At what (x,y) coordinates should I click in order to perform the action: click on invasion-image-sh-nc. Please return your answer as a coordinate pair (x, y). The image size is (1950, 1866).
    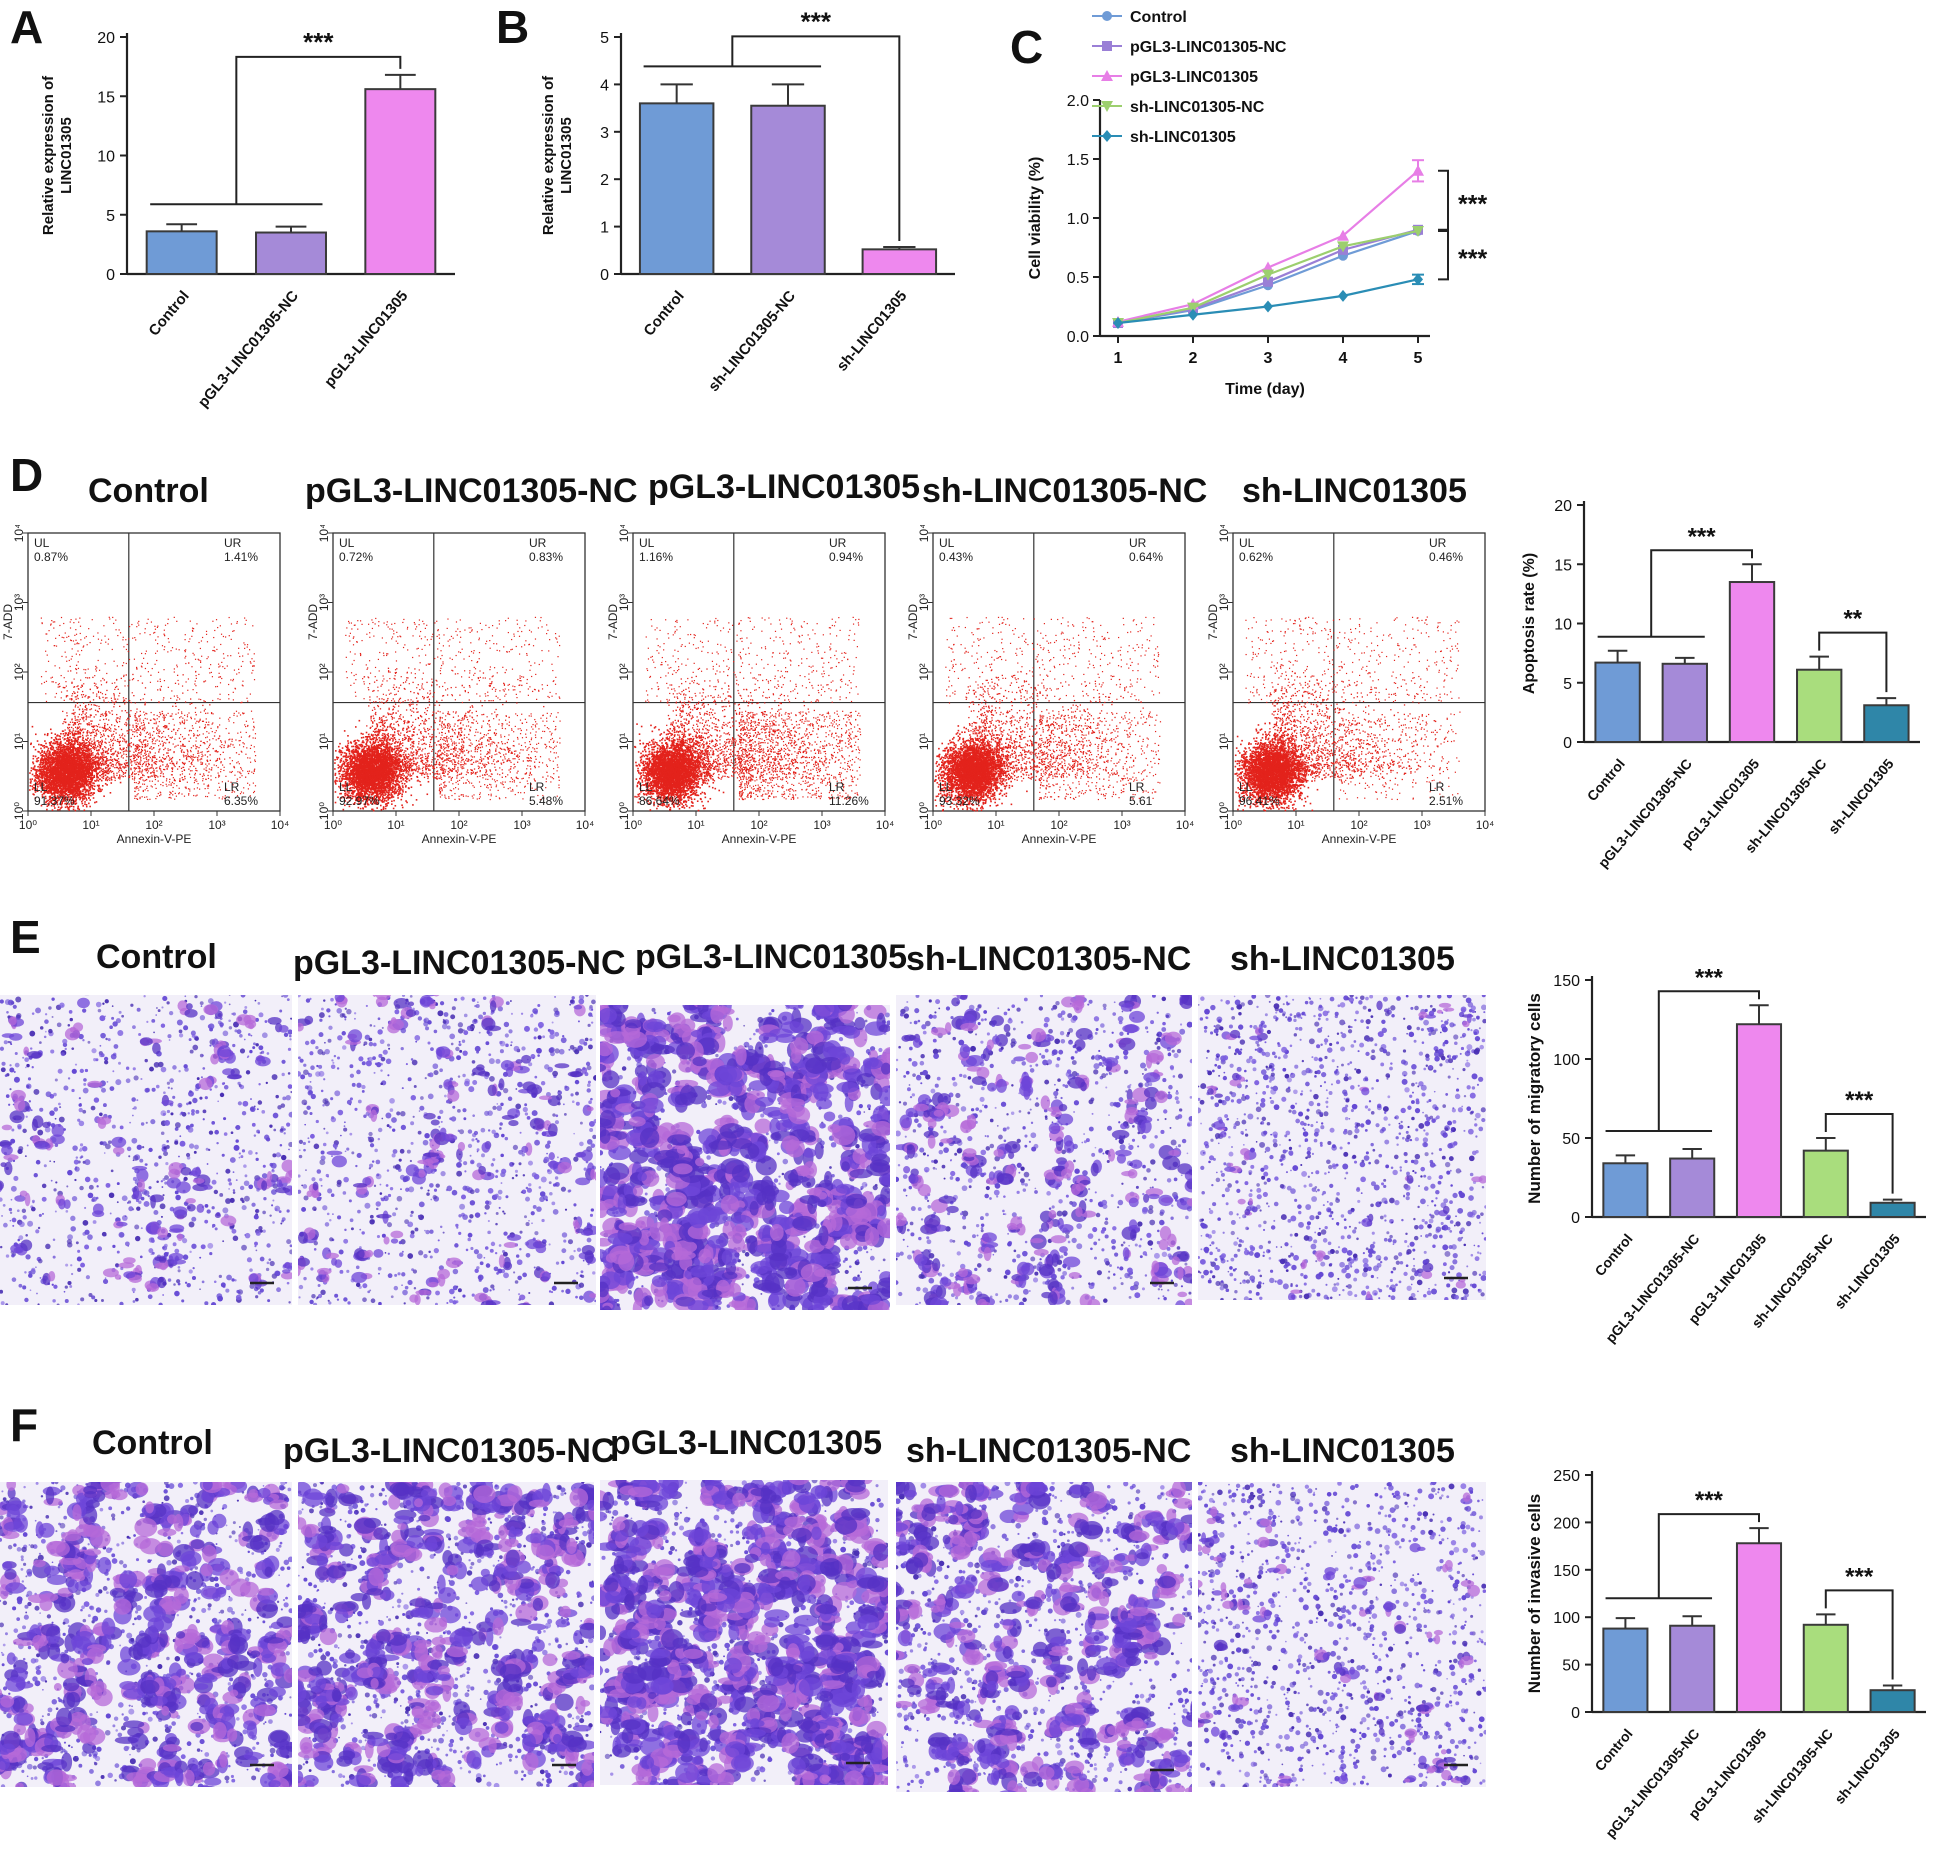
    Looking at the image, I should click on (1044, 1637).